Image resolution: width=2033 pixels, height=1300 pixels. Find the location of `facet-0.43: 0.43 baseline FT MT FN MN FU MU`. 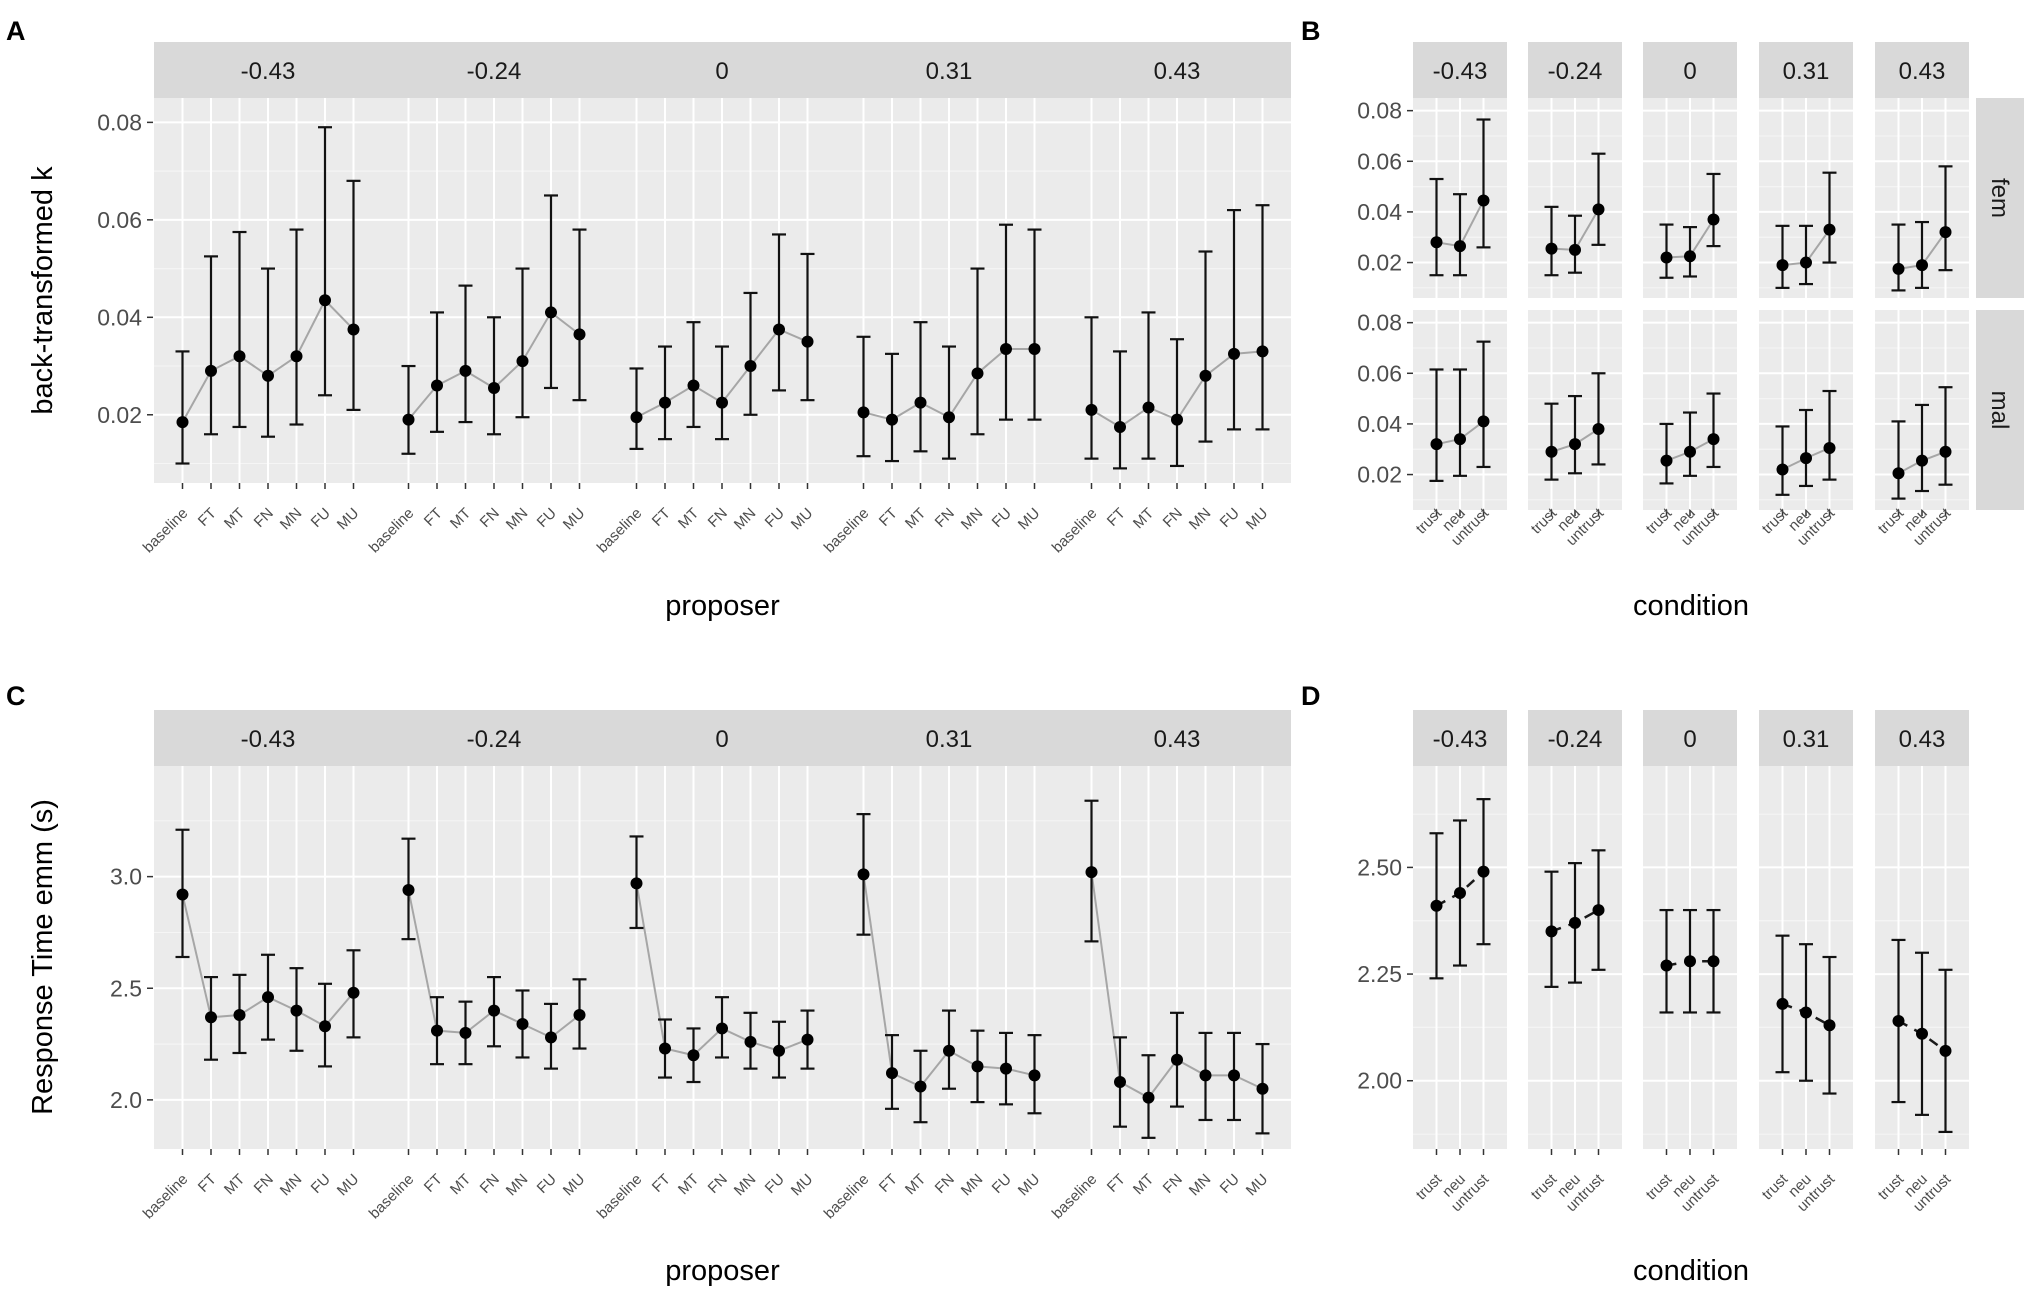

facet-0.43: 0.43 baseline FT MT FN MN FU MU is located at coordinates (1170, 966).